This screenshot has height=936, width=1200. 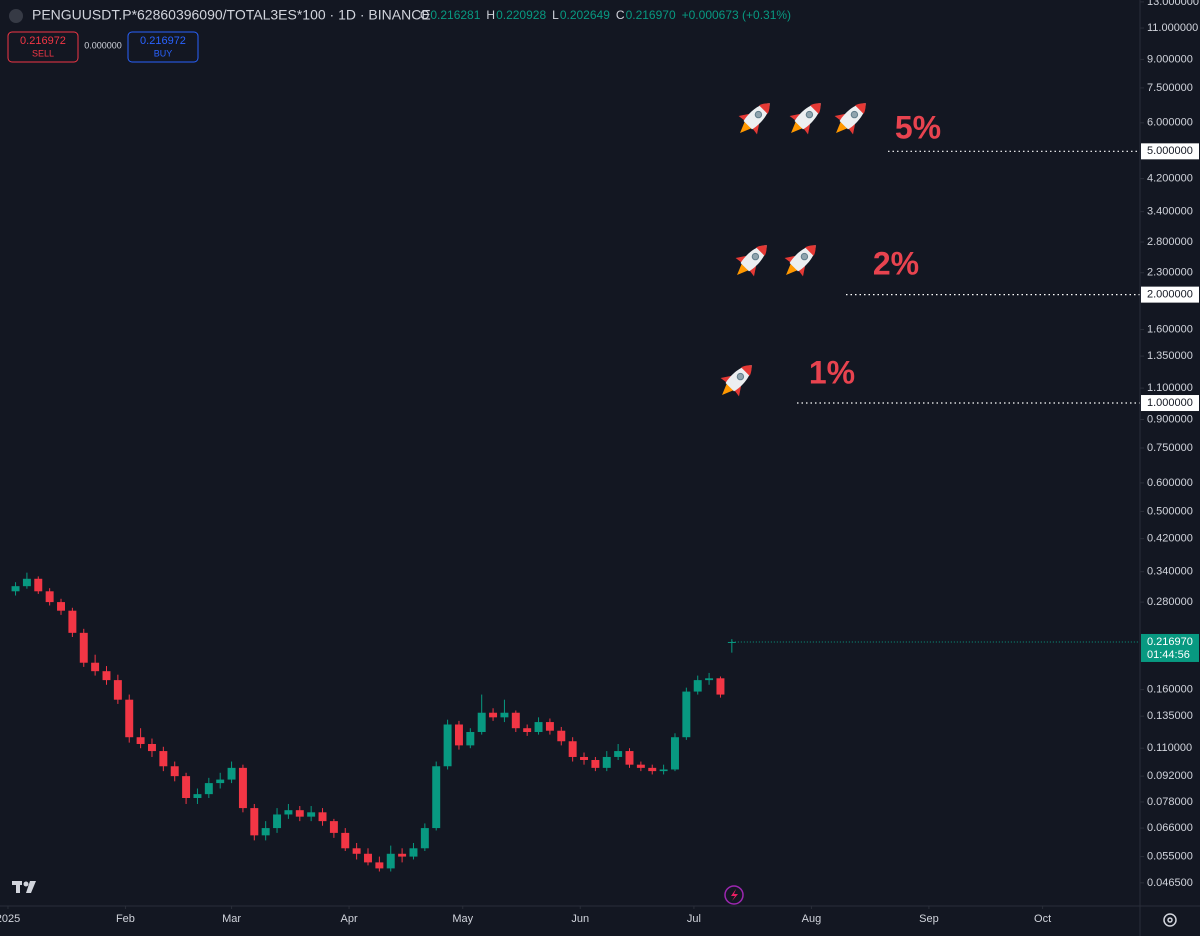 What do you see at coordinates (455, 15) in the screenshot?
I see `ohlc-value: 0.216281` at bounding box center [455, 15].